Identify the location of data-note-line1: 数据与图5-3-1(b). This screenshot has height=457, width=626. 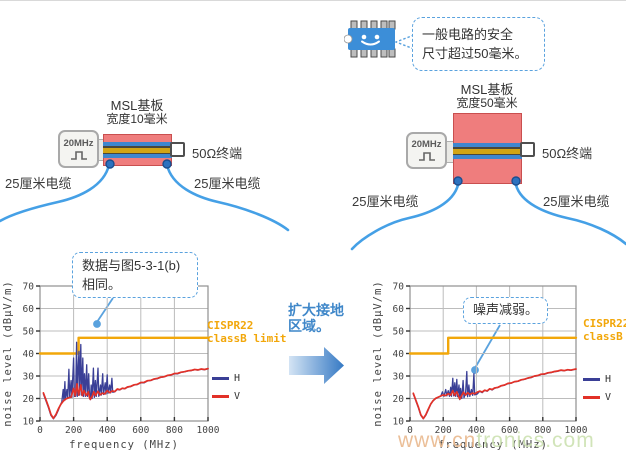
(131, 265).